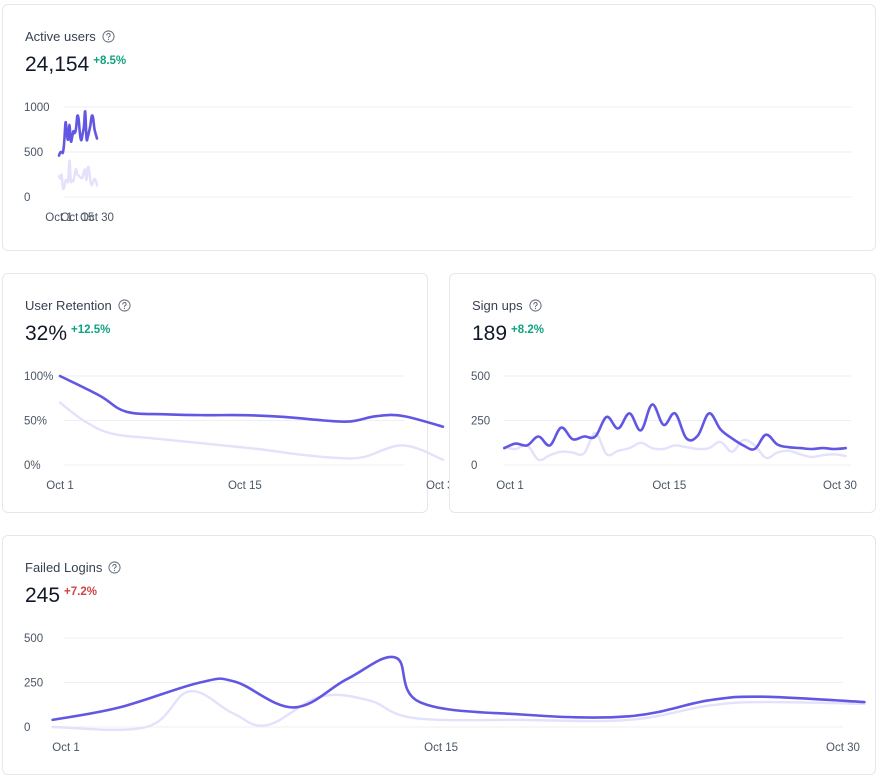 The height and width of the screenshot is (781, 880). I want to click on card-title: User Retention, so click(68, 305).